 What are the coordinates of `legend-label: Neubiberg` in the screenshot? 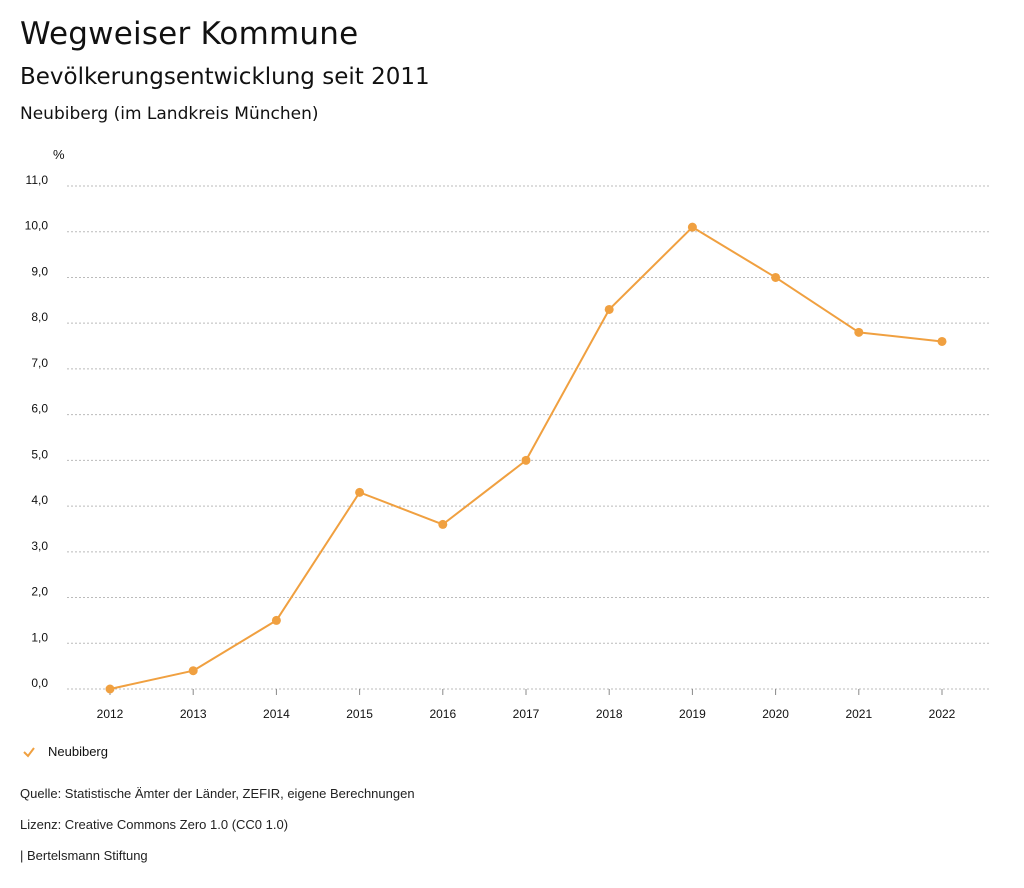 It's located at (78, 751).